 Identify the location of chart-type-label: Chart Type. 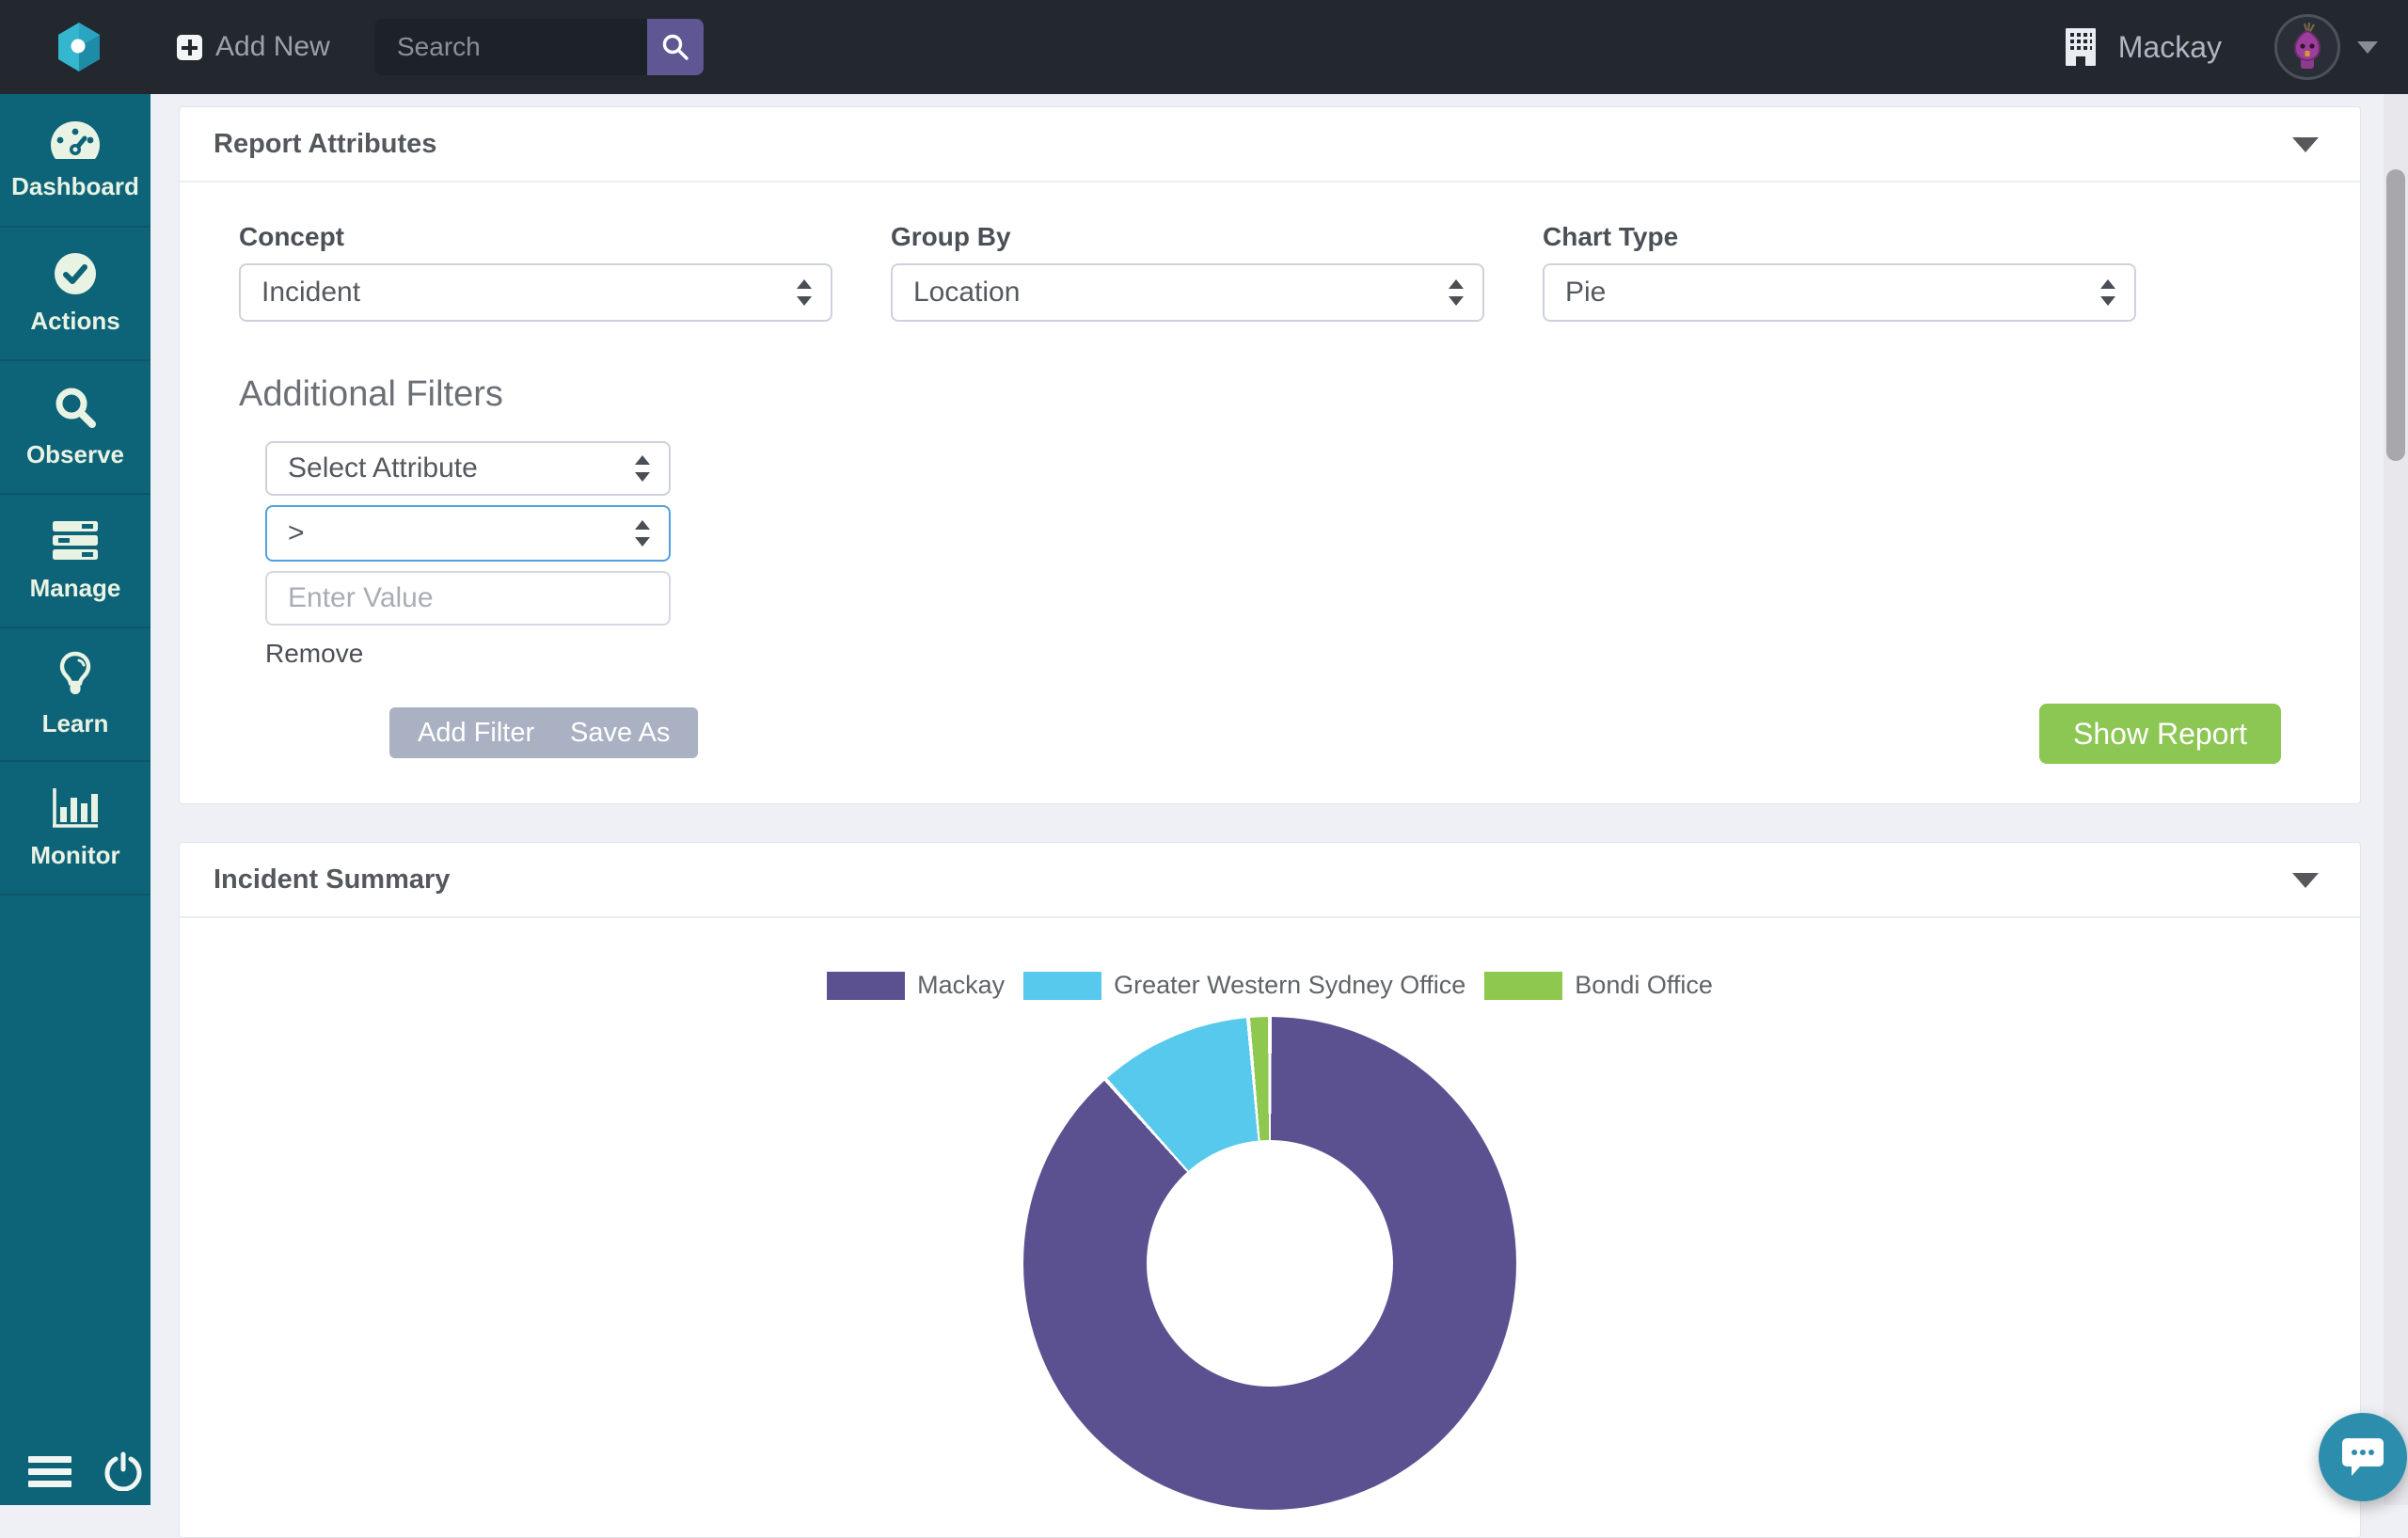
(1611, 237).